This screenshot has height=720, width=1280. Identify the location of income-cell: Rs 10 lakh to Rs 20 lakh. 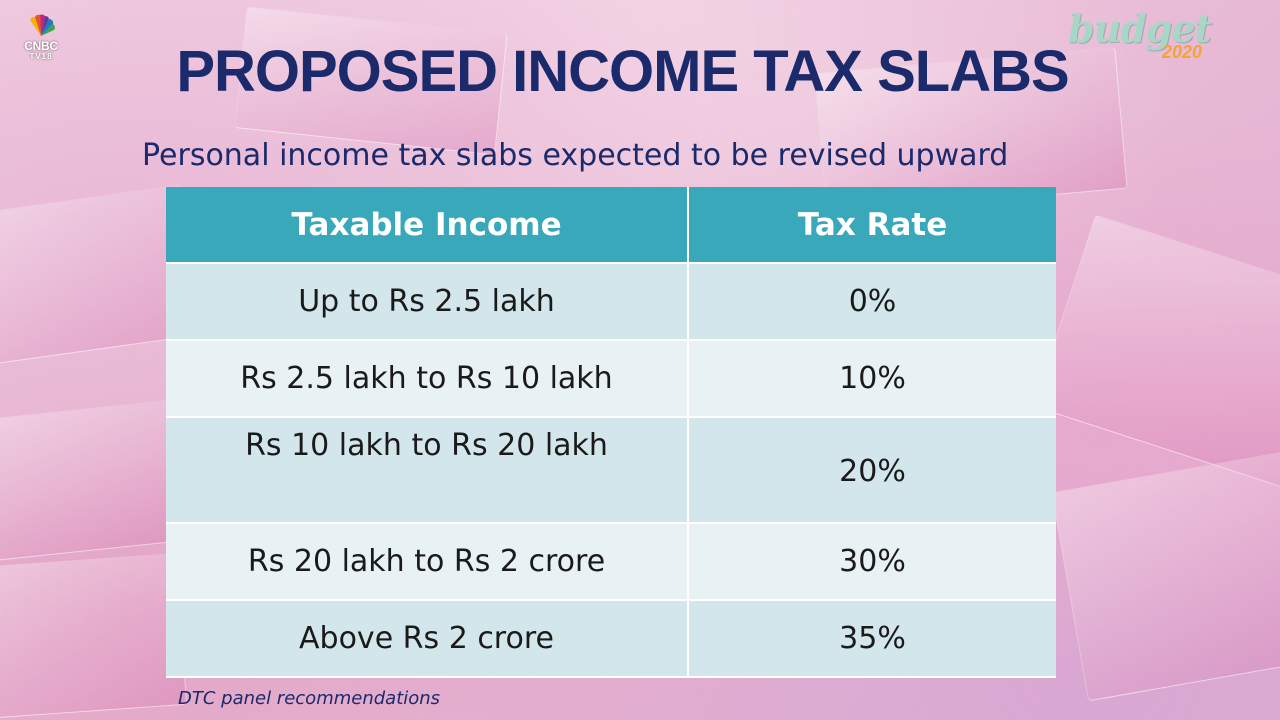
(427, 471).